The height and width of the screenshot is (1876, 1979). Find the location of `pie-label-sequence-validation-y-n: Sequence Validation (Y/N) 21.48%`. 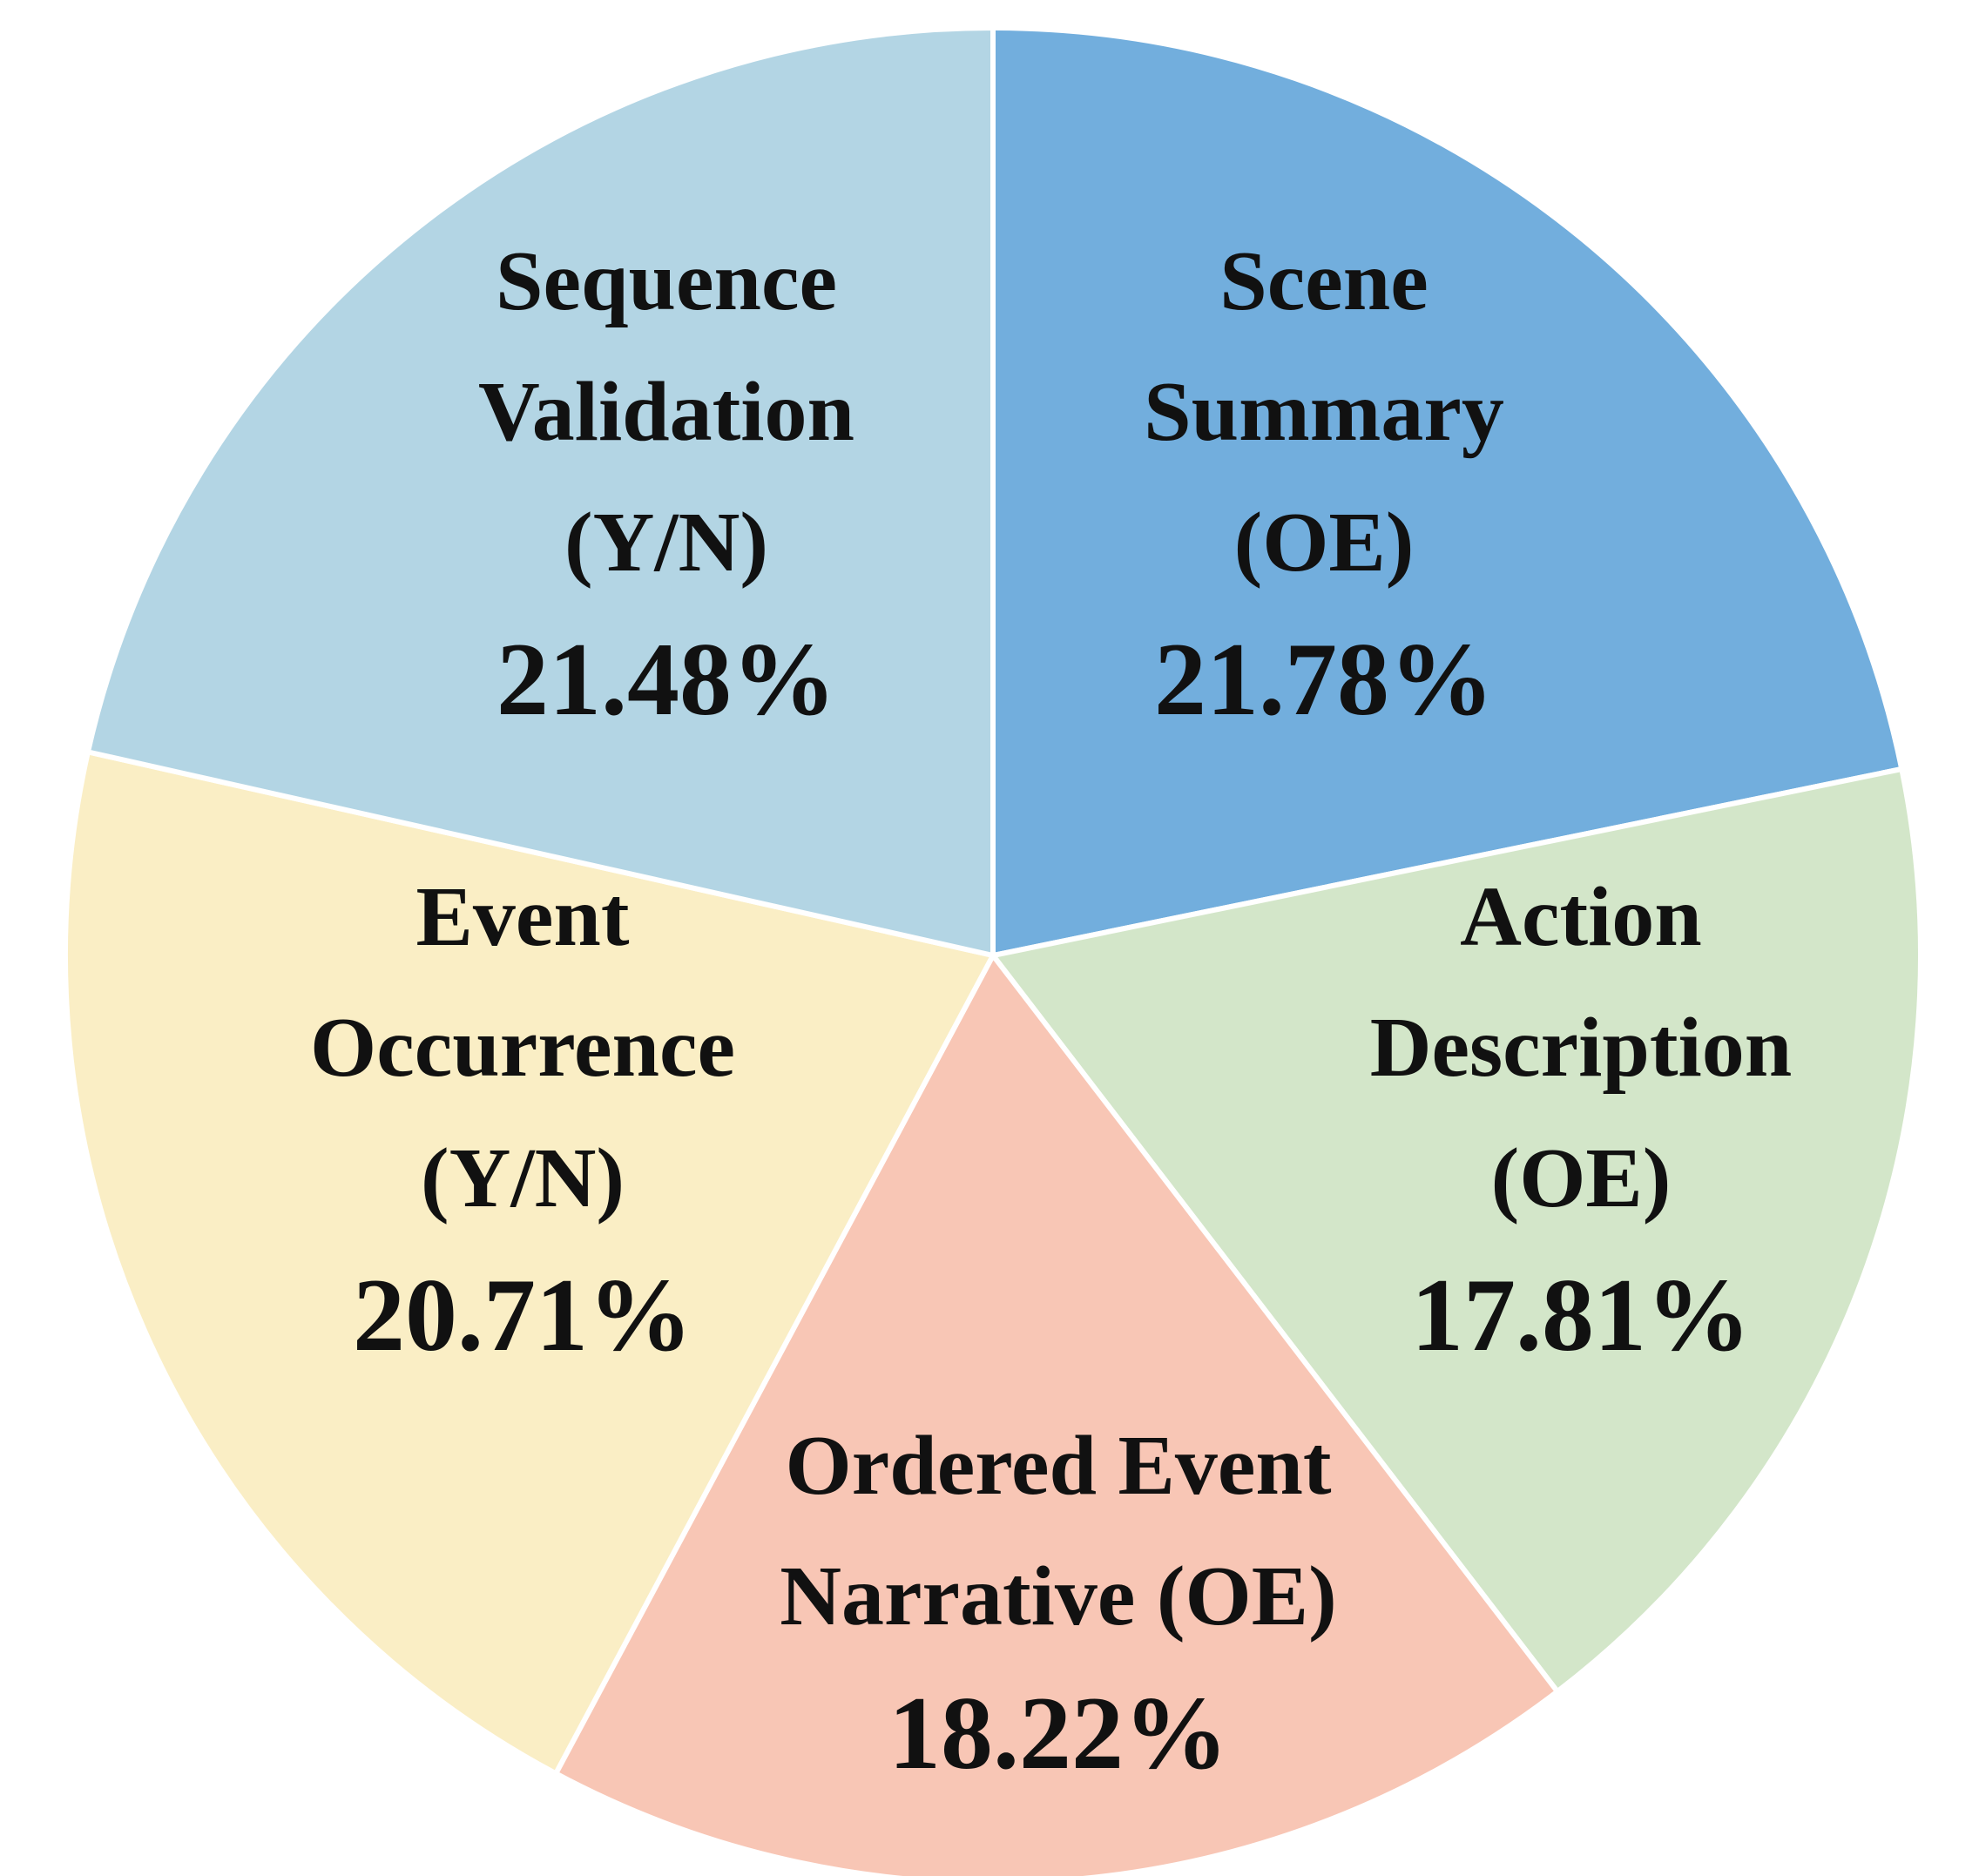

pie-label-sequence-validation-y-n: Sequence Validation (Y/N) 21.48% is located at coordinates (666, 485).